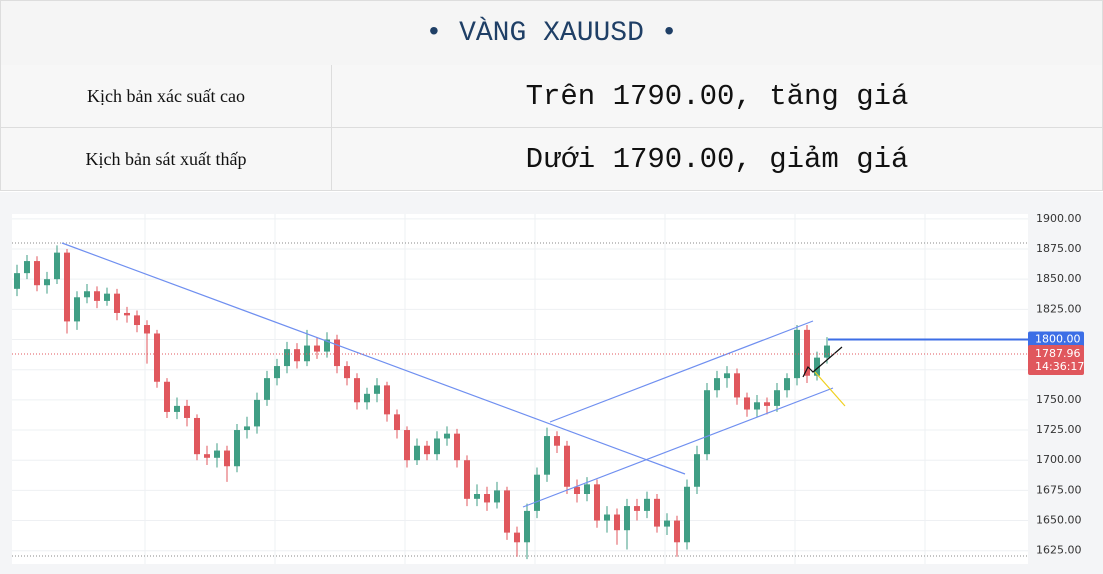 This screenshot has height=574, width=1103. I want to click on scenario-text: Trên 1790.00, tăng giá, so click(717, 96).